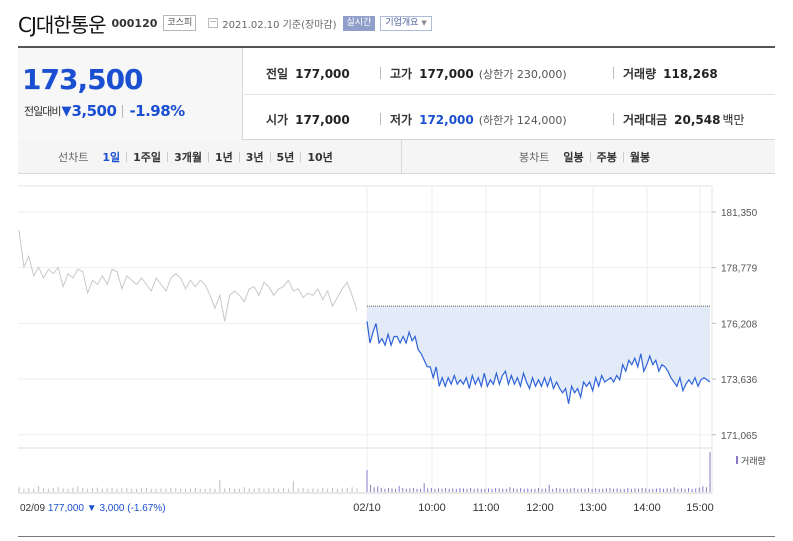 The image size is (793, 541). I want to click on upper-limit: (상한가 230,000), so click(522, 74).